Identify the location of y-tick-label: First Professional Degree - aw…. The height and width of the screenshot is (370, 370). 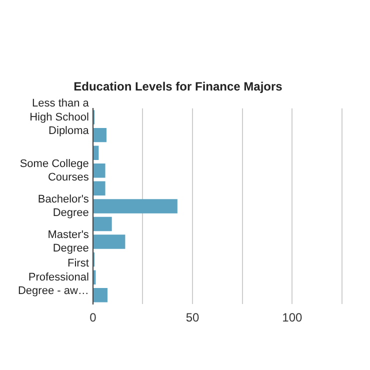
(53, 278).